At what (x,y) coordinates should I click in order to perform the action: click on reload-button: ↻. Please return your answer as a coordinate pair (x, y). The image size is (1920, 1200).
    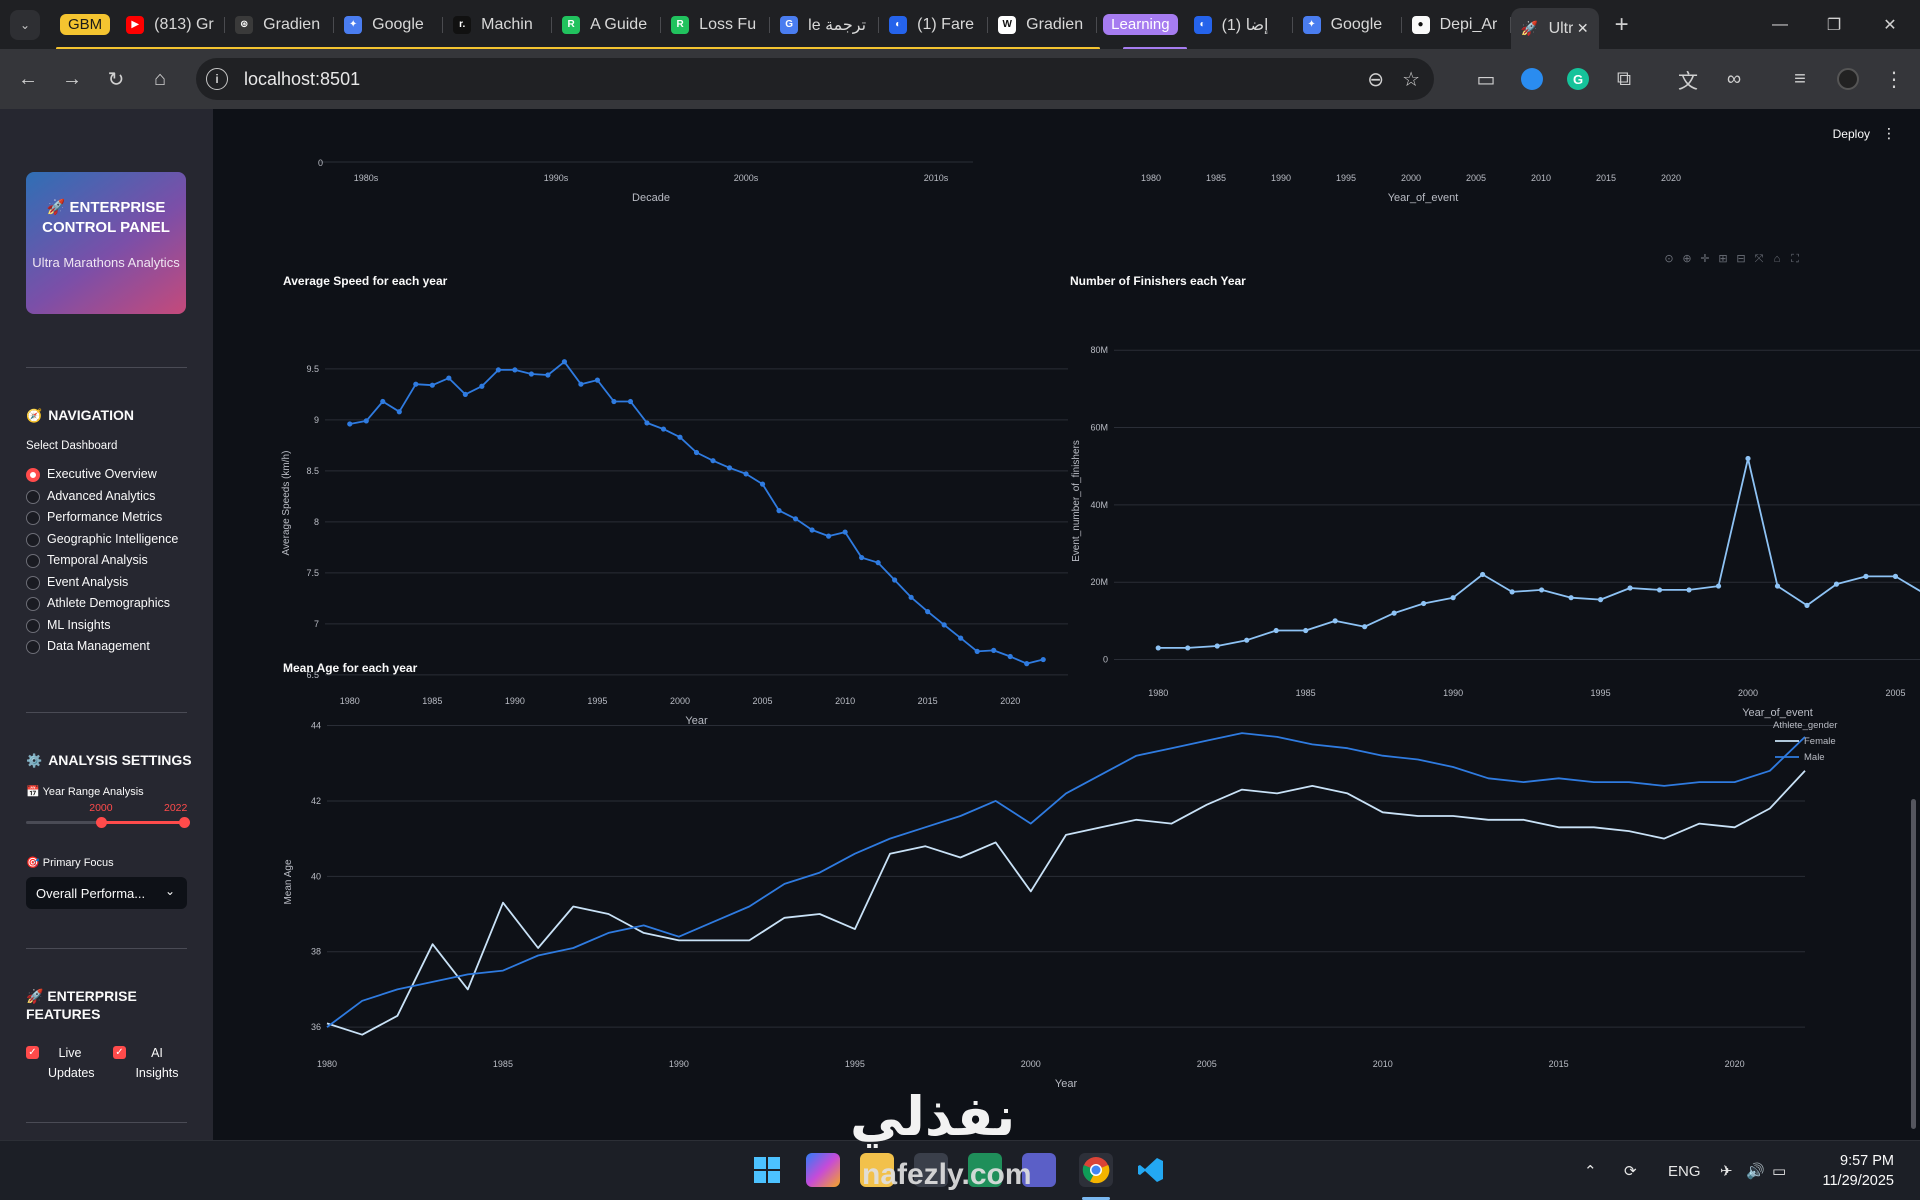
    Looking at the image, I should click on (116, 79).